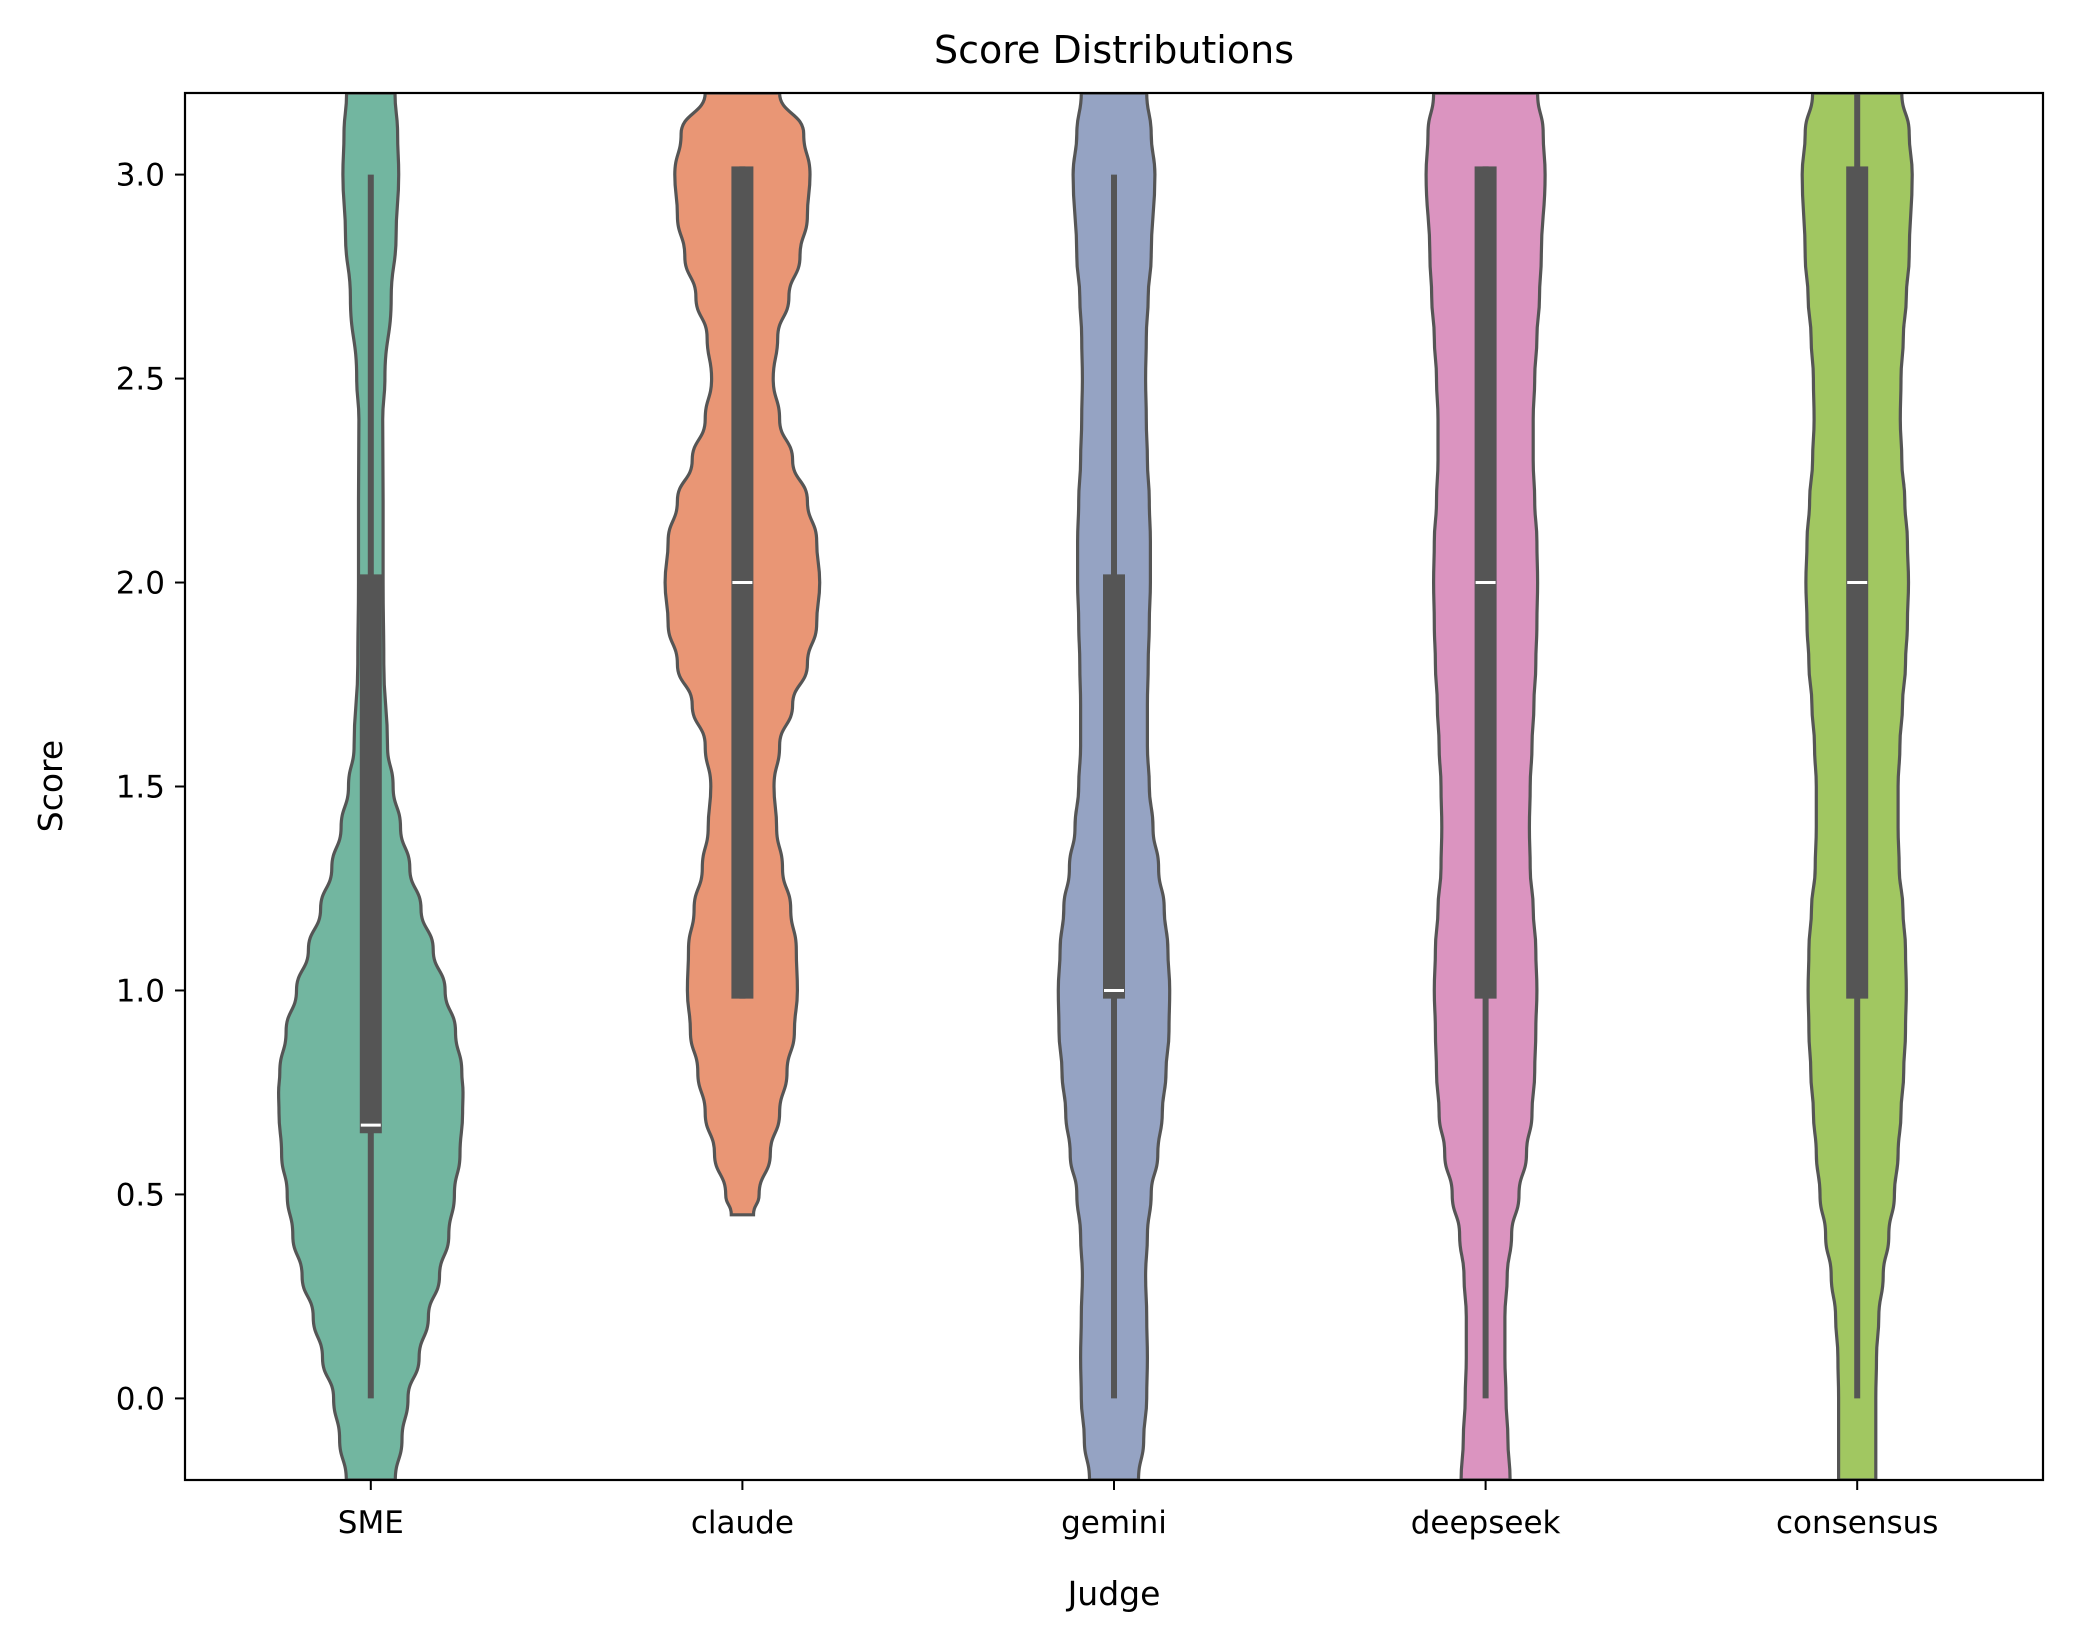 The image size is (2074, 1638). Describe the element at coordinates (1114, 50) in the screenshot. I see `chart-title: Score Distributions` at that location.